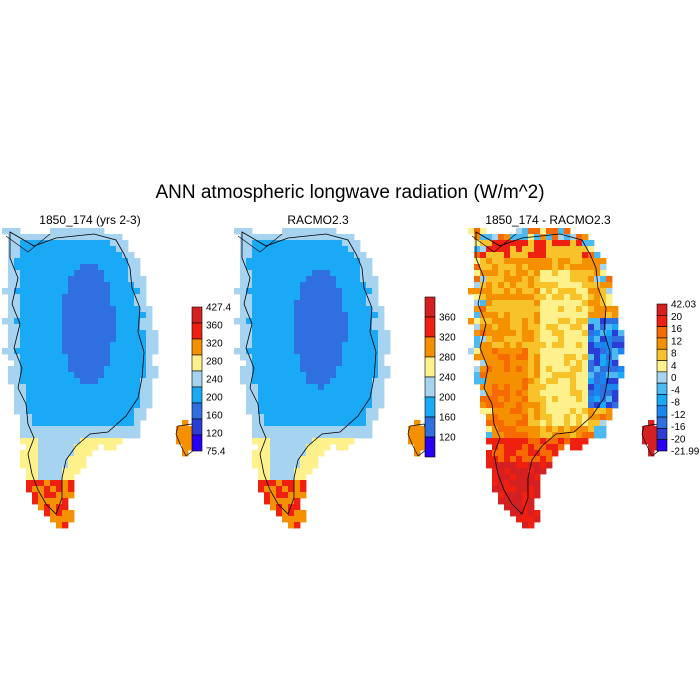  Describe the element at coordinates (677, 329) in the screenshot. I see `colorbar-label: 16` at that location.